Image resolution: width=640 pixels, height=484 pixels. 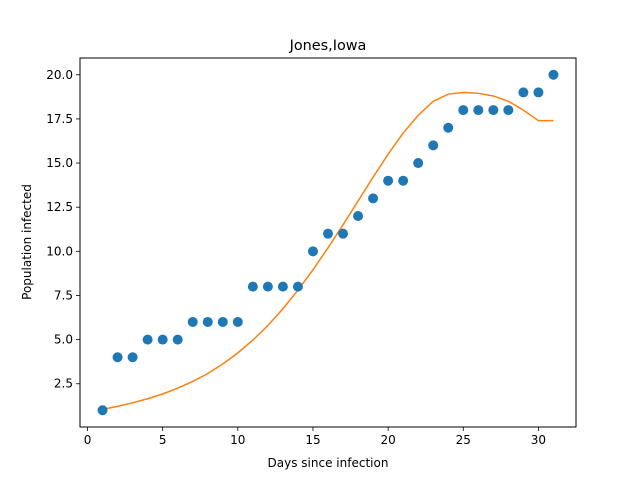 What do you see at coordinates (538, 440) in the screenshot?
I see `x-tick-label: 30` at bounding box center [538, 440].